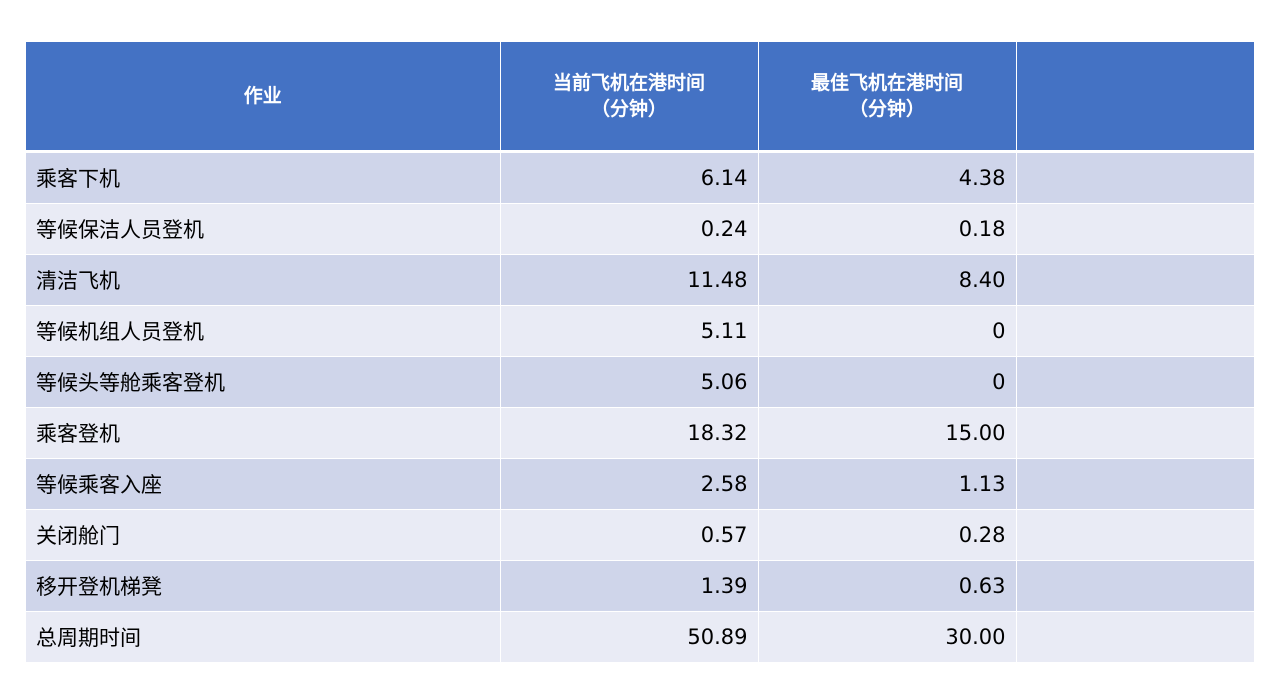  What do you see at coordinates (263, 484) in the screenshot?
I see `task-cell: 等候乘客入座` at bounding box center [263, 484].